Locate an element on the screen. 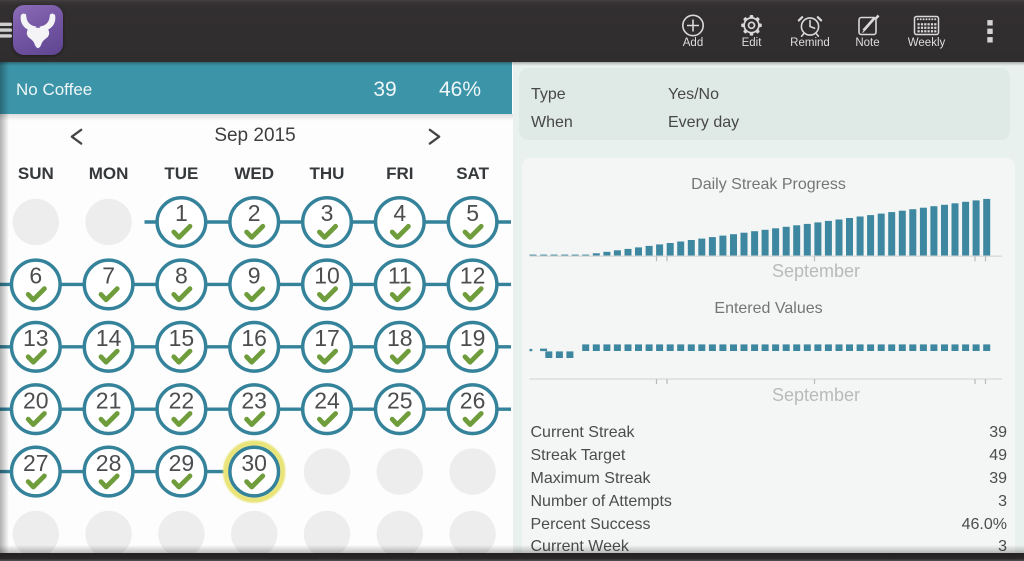 This screenshot has height=561, width=1024. svg-text: 22 is located at coordinates (182, 400).